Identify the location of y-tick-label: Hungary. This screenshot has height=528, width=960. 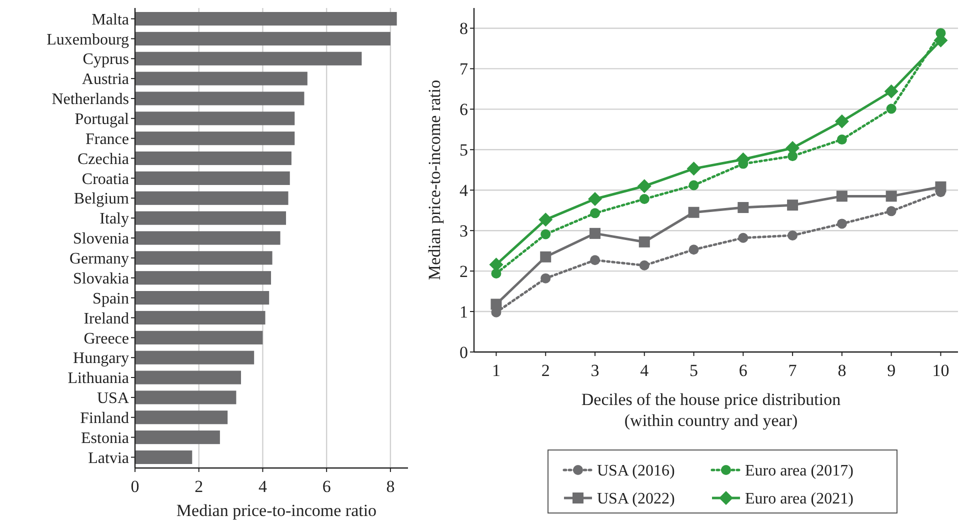
(101, 359).